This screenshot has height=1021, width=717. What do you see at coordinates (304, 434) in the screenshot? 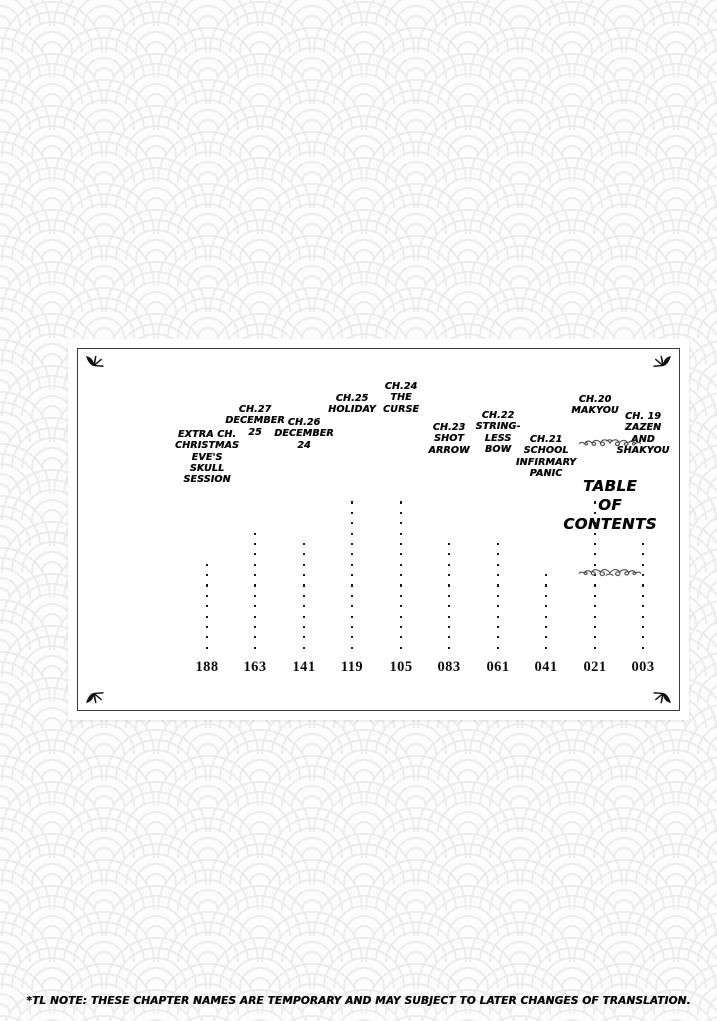
I see `chapter-title: CH.26 DECEMBER 24` at bounding box center [304, 434].